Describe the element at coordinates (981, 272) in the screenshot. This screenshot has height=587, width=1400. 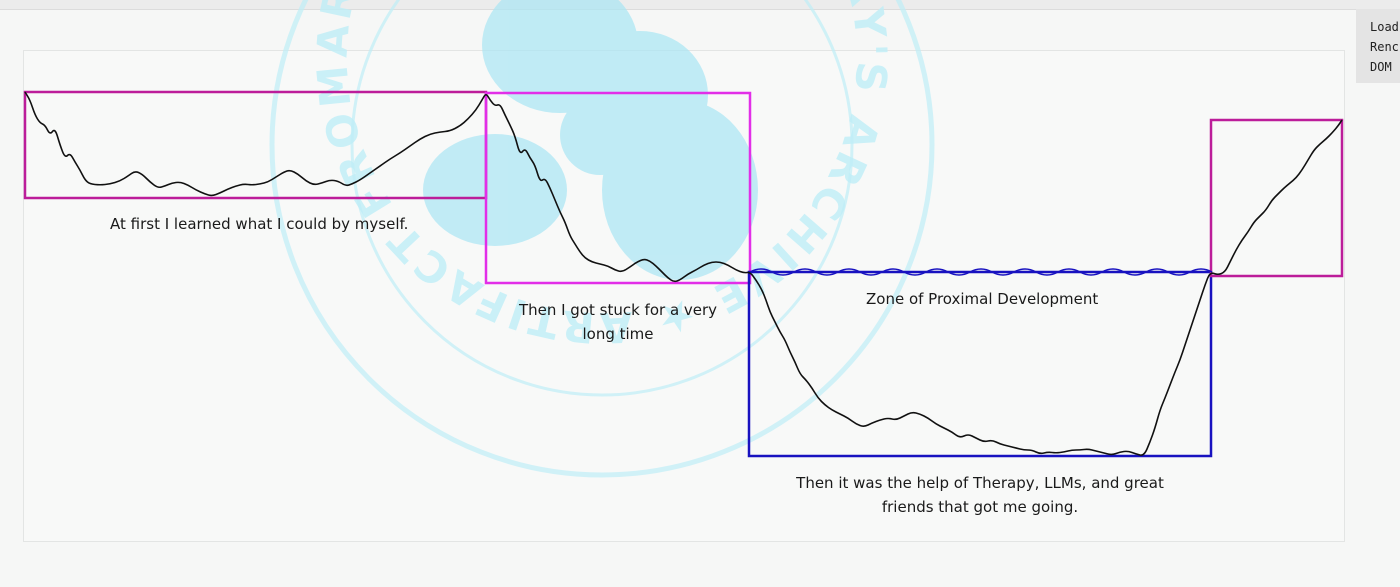
I see `zpd-boundary-wave` at that location.